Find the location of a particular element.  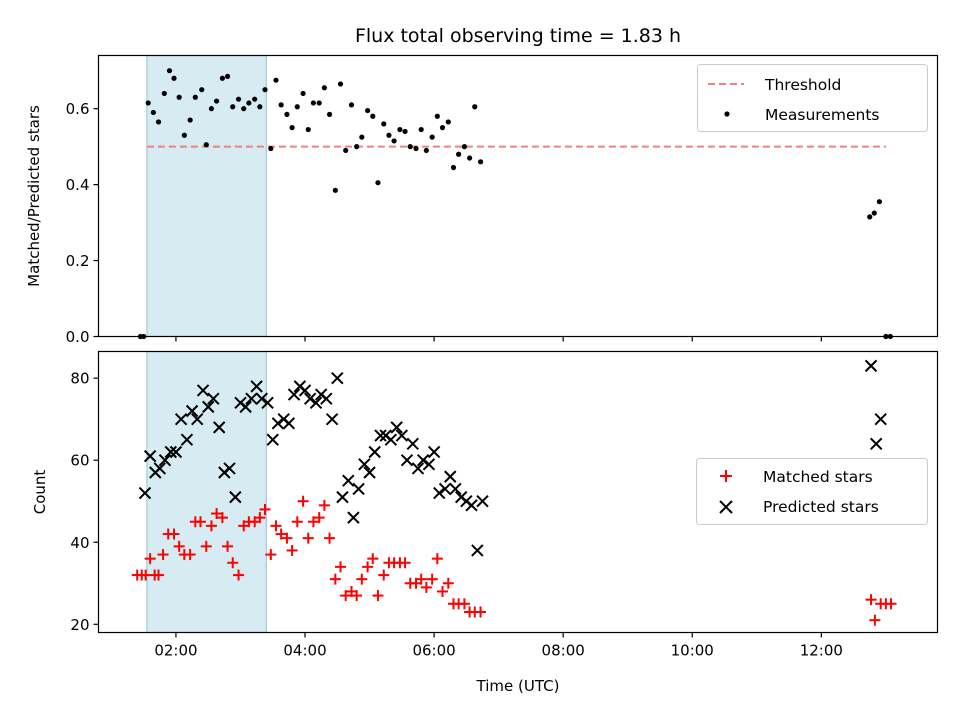

y-tick-label: 0.2 is located at coordinates (78, 261).